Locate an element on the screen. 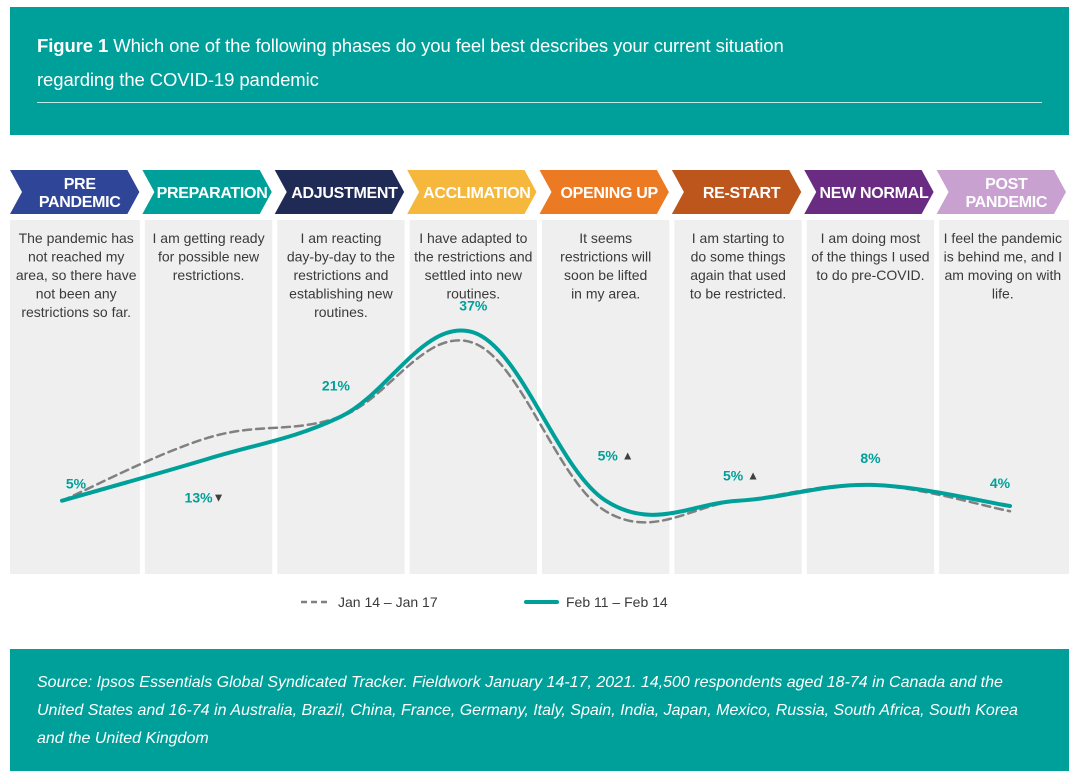 Image resolution: width=1076 pixels, height=778 pixels. phase-description-opening-up: restrictions will is located at coordinates (605, 257).